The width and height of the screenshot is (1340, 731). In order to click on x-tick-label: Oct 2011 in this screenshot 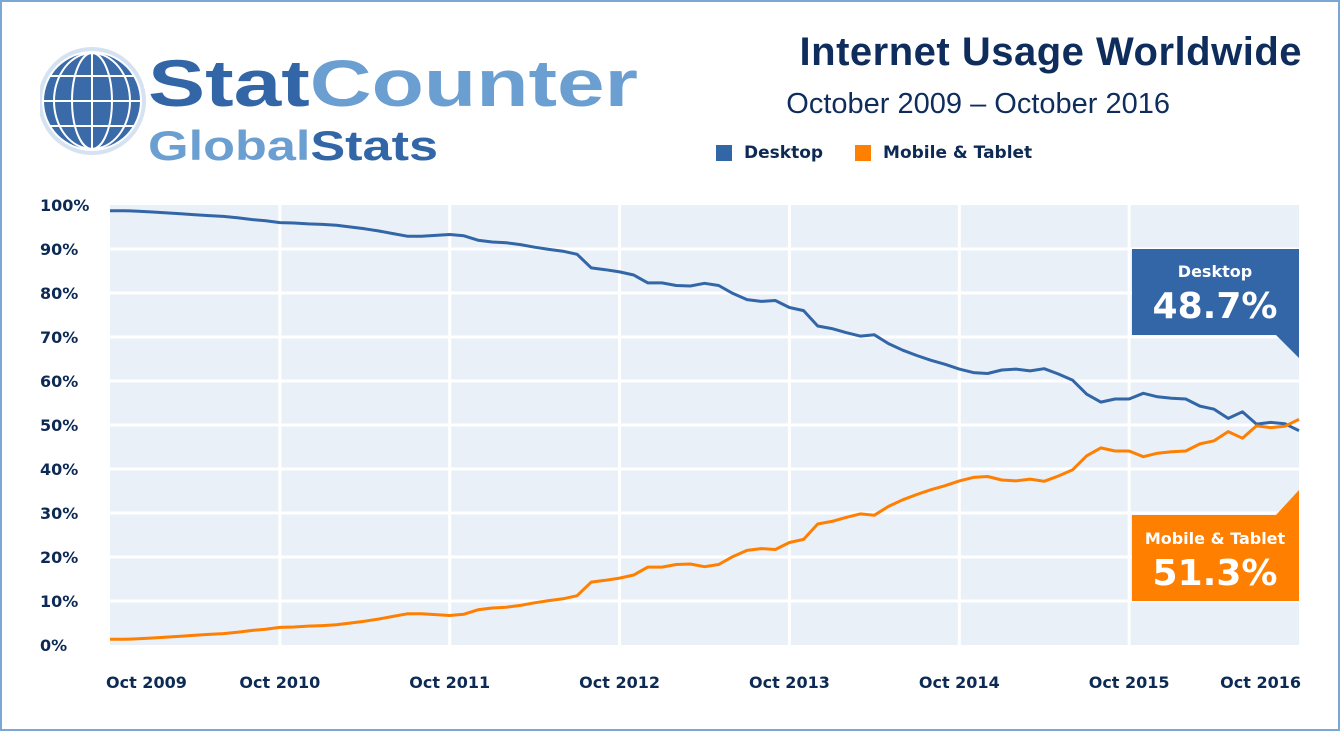, I will do `click(449, 682)`.